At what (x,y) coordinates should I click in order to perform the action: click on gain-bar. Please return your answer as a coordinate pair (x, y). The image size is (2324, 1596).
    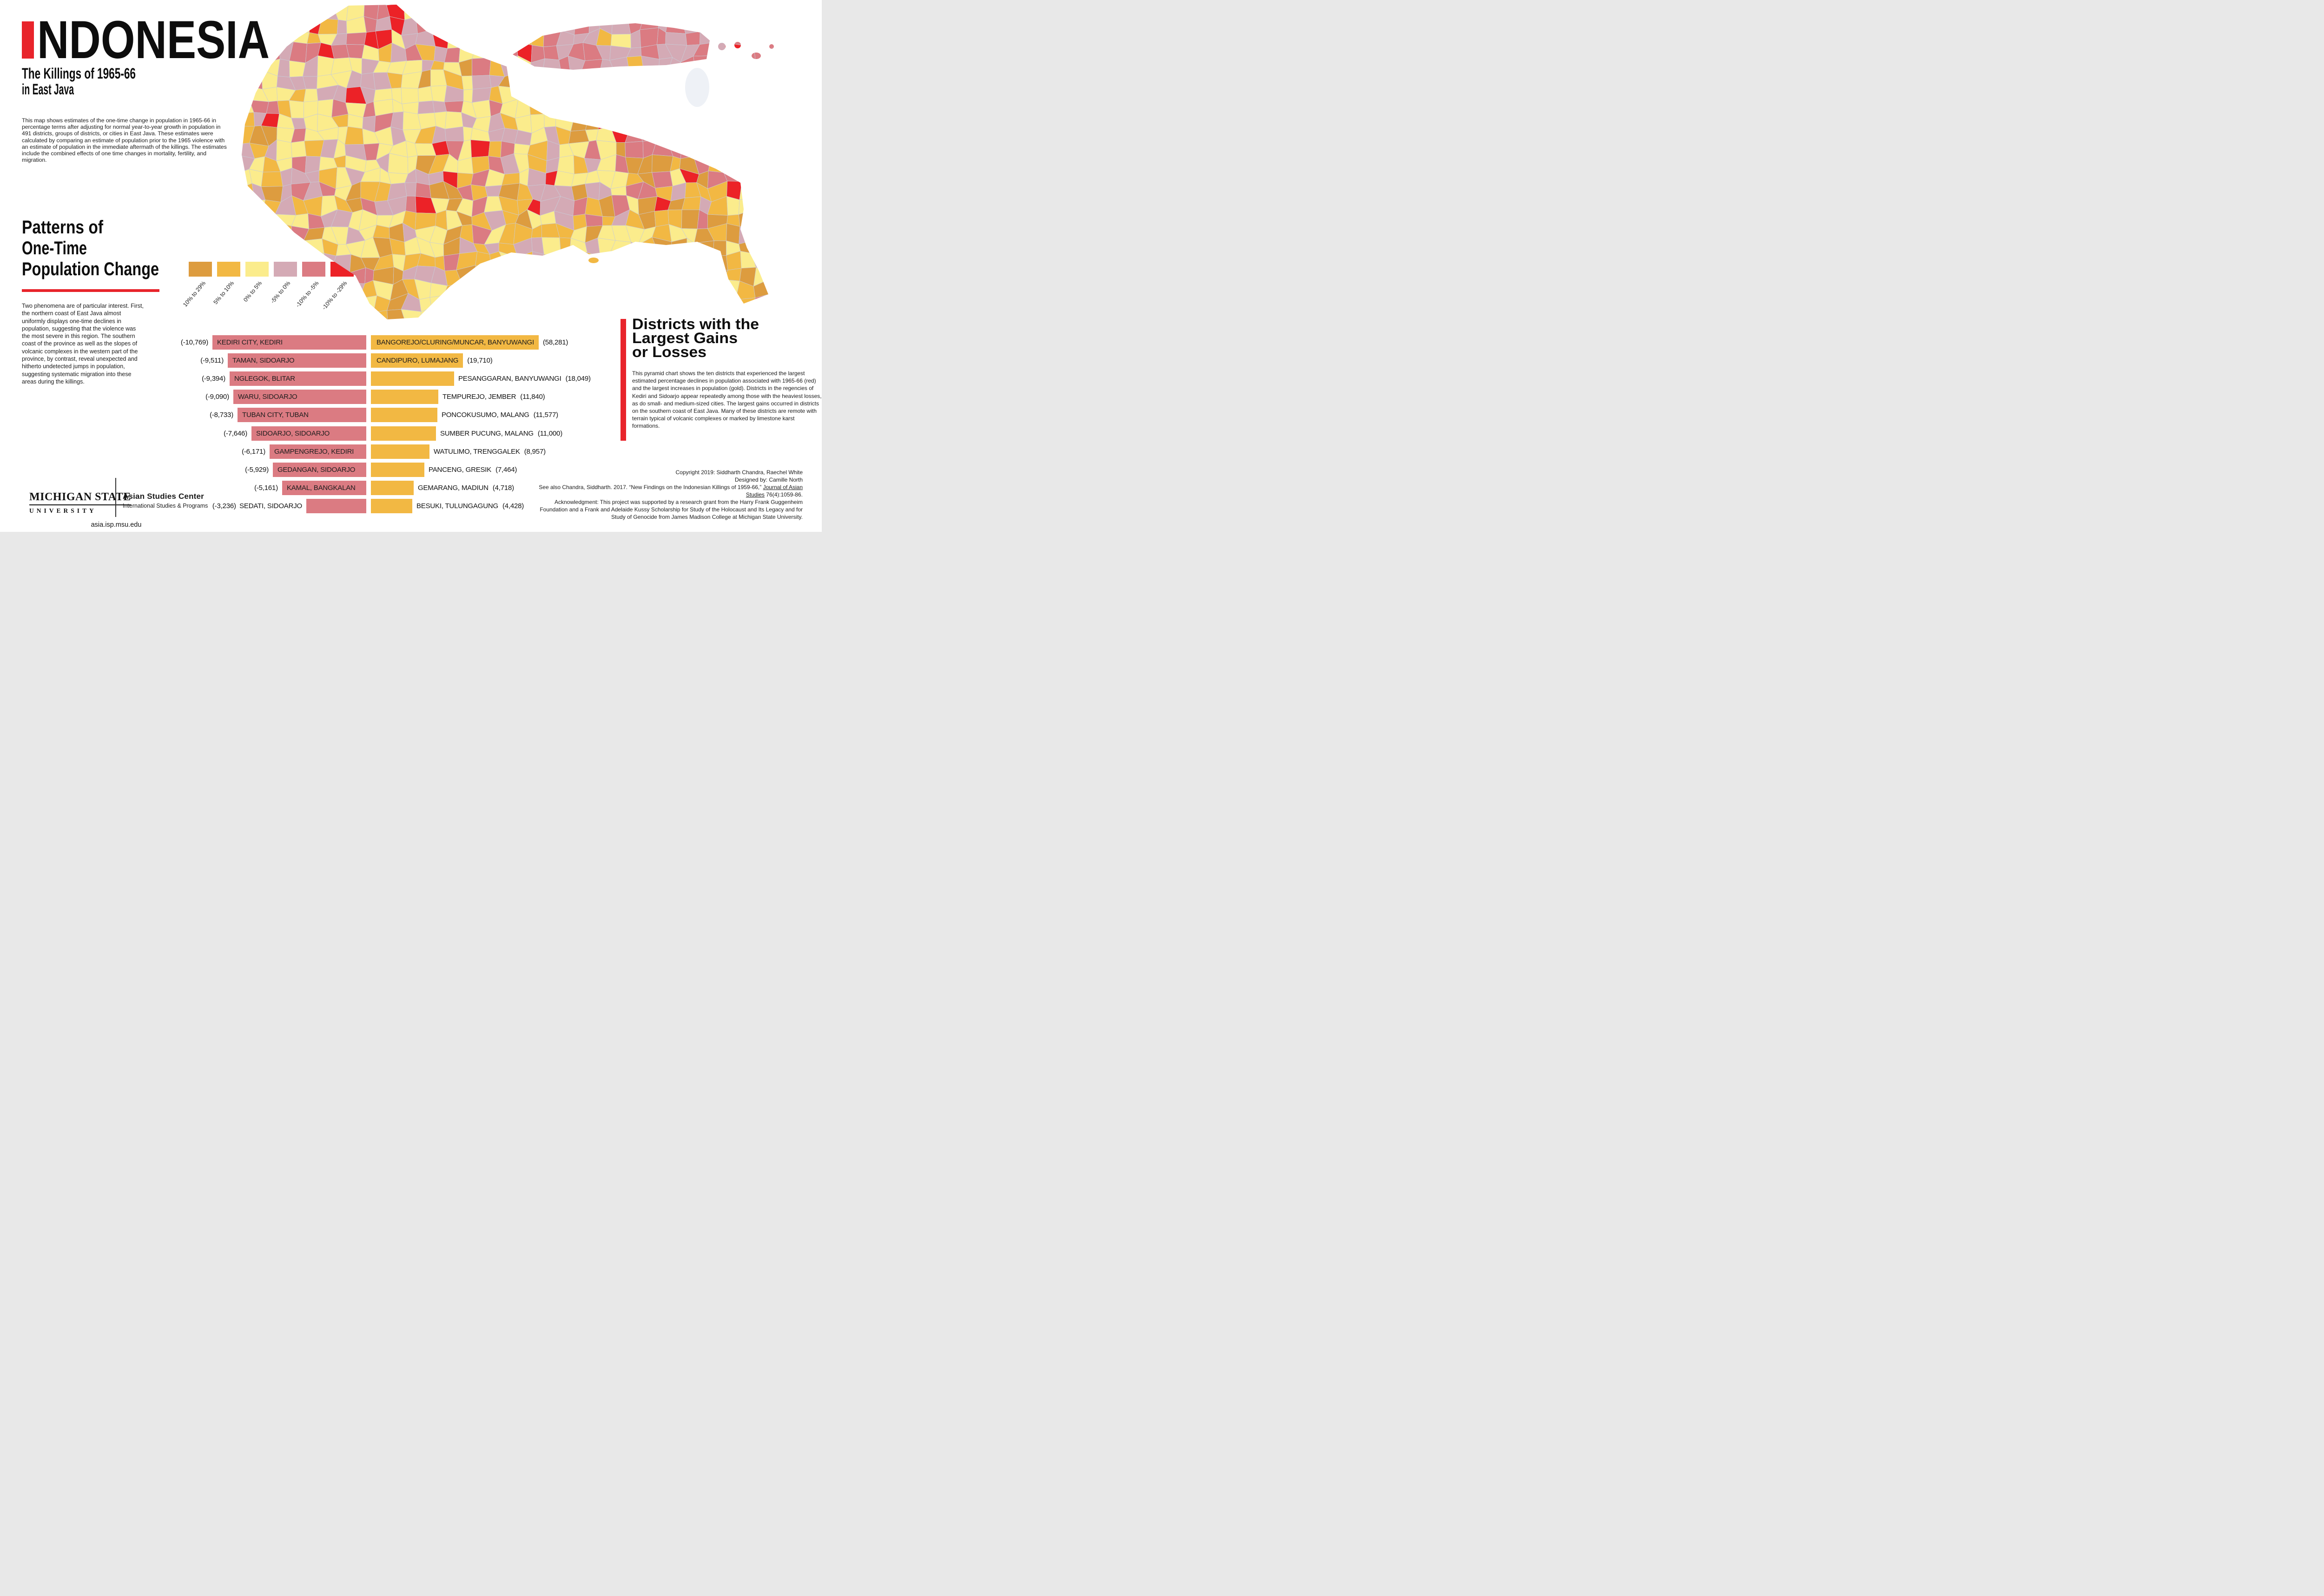
    Looking at the image, I should click on (391, 506).